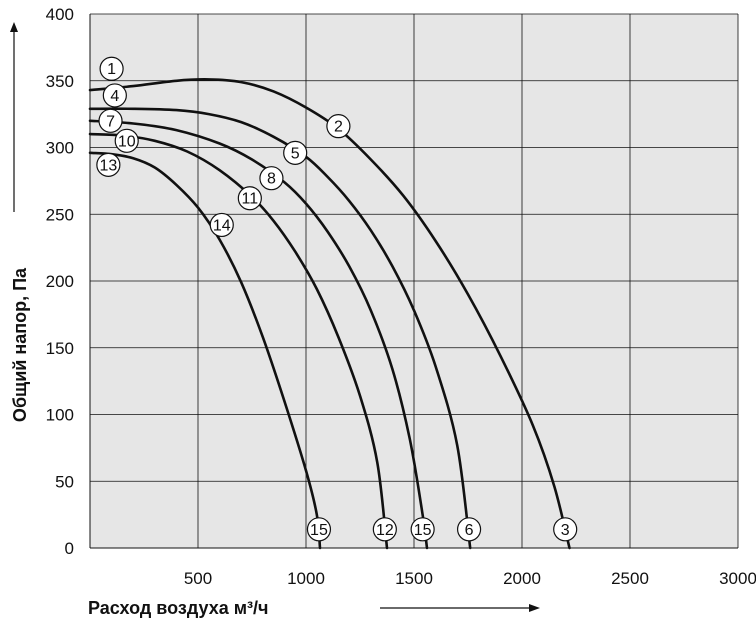 The width and height of the screenshot is (756, 628). Describe the element at coordinates (60, 415) in the screenshot. I see `y-tick-label: 100` at that location.